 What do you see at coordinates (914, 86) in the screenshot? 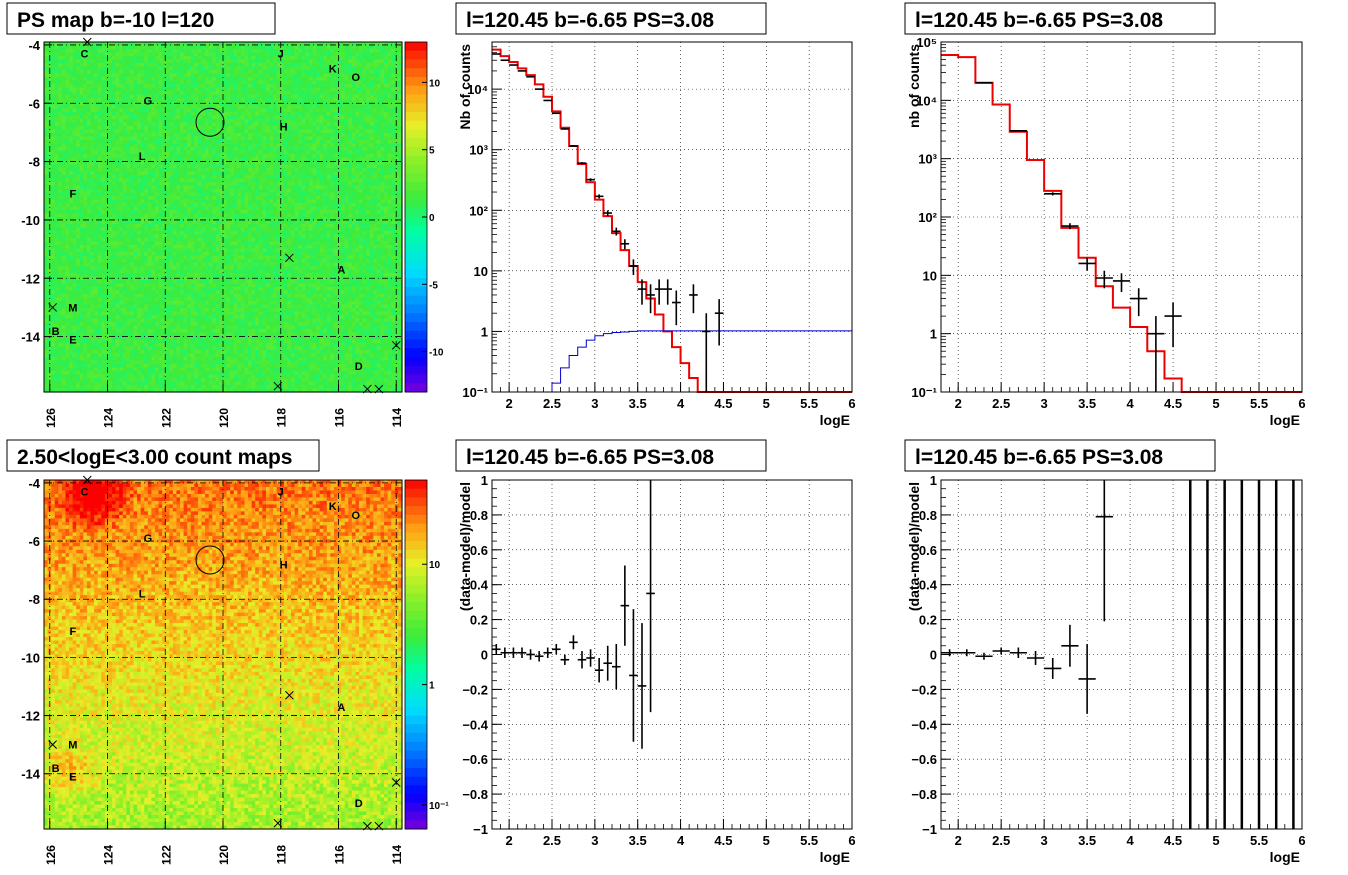
I see `y-axis-label: nb of counts` at bounding box center [914, 86].